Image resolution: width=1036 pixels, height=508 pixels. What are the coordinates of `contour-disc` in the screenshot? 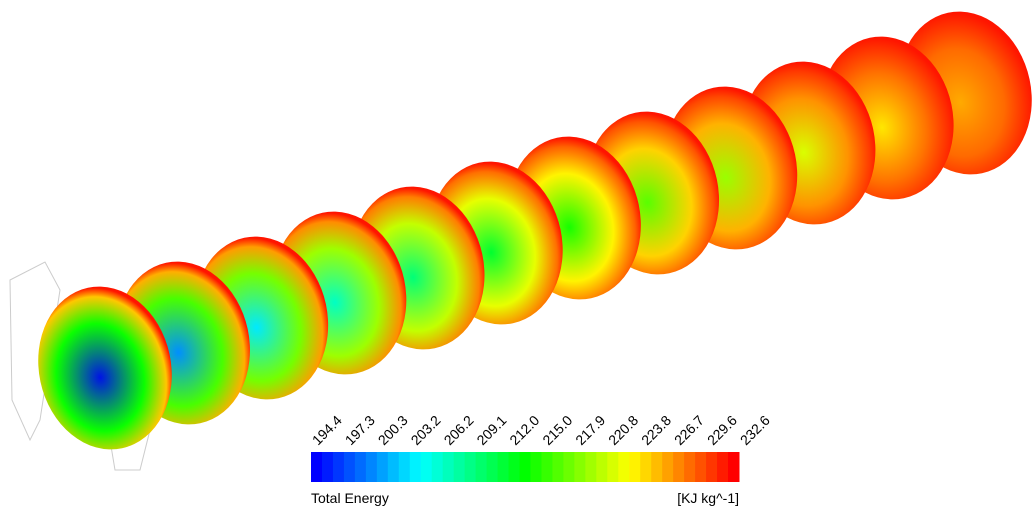 It's located at (105, 368).